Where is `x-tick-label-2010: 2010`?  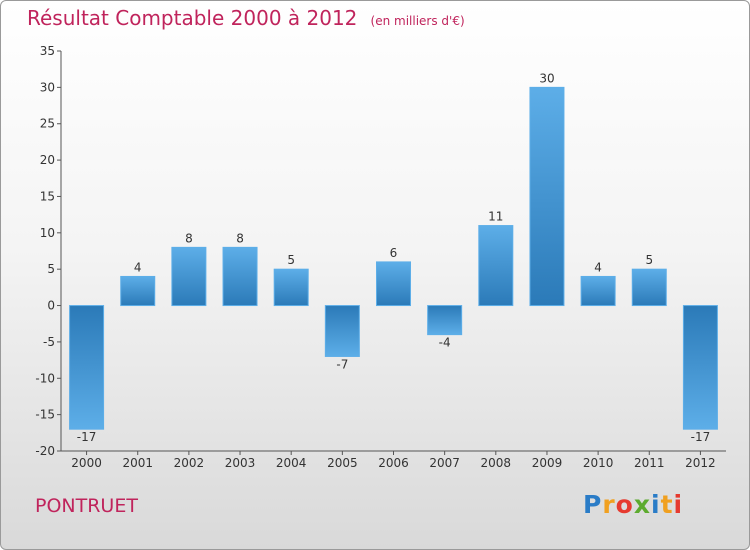
x-tick-label-2010: 2010 is located at coordinates (598, 463).